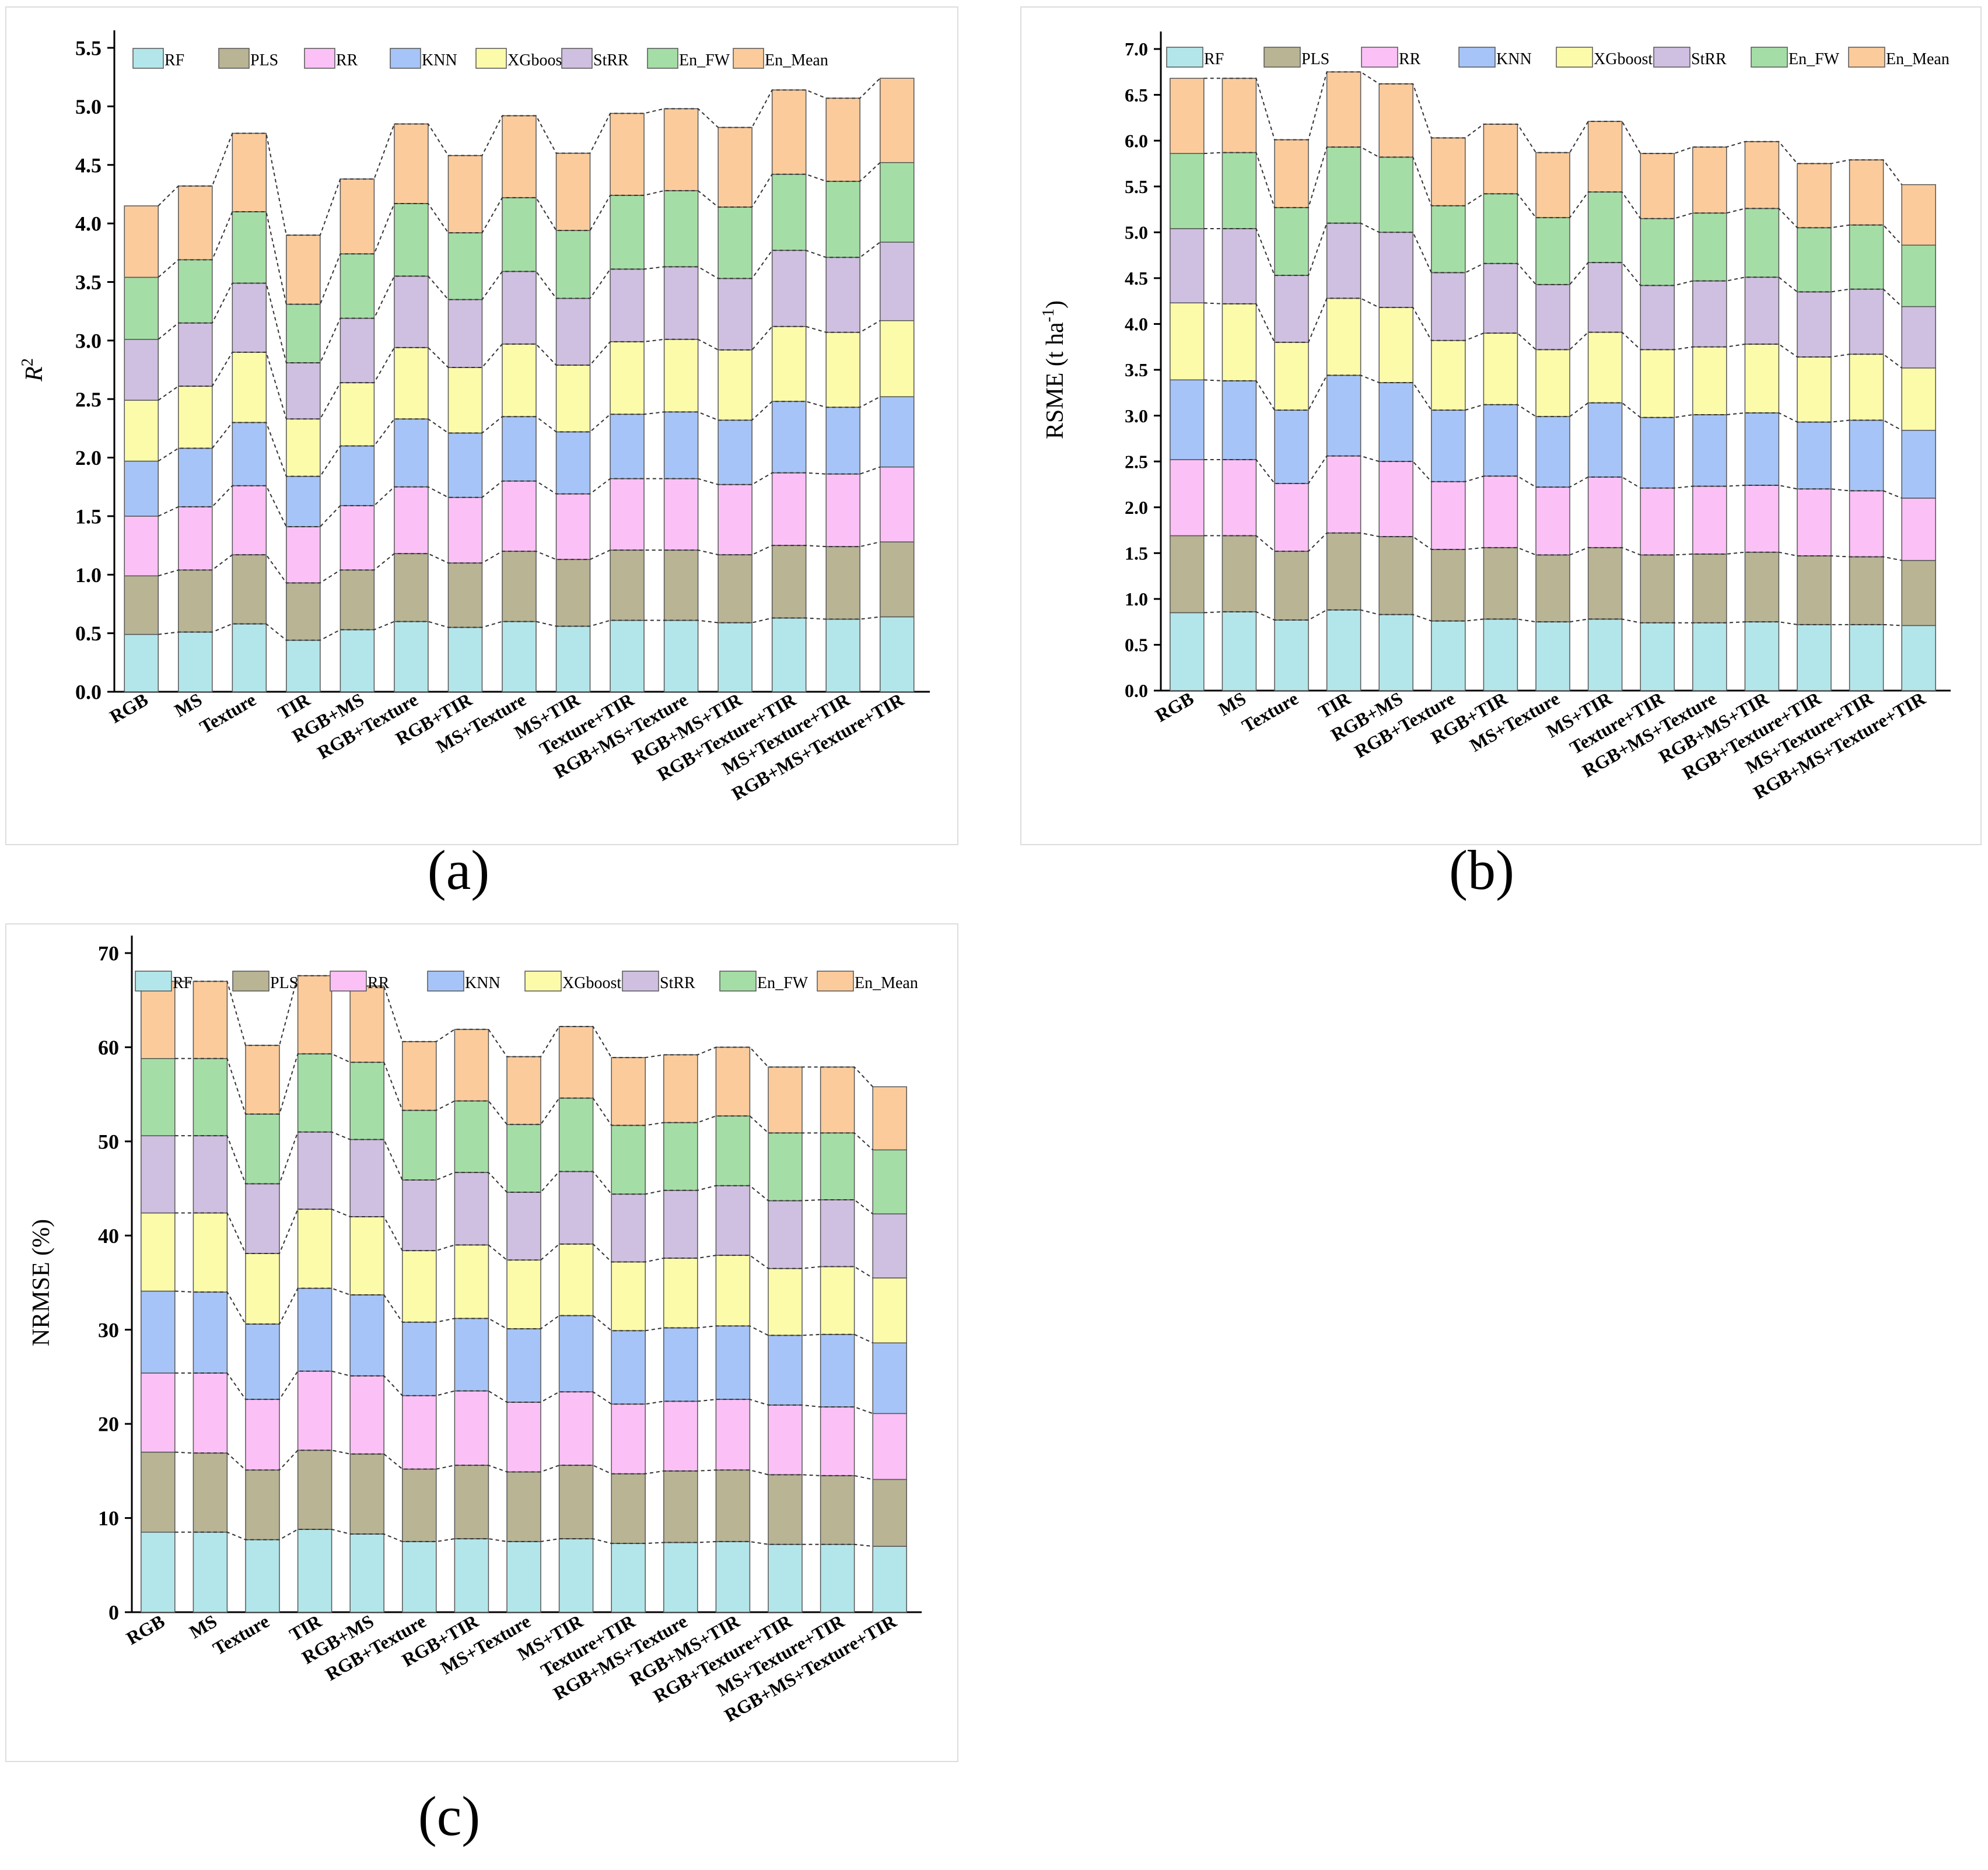 This screenshot has width=1988, height=1870. I want to click on panel-c-label: (c), so click(449, 1816).